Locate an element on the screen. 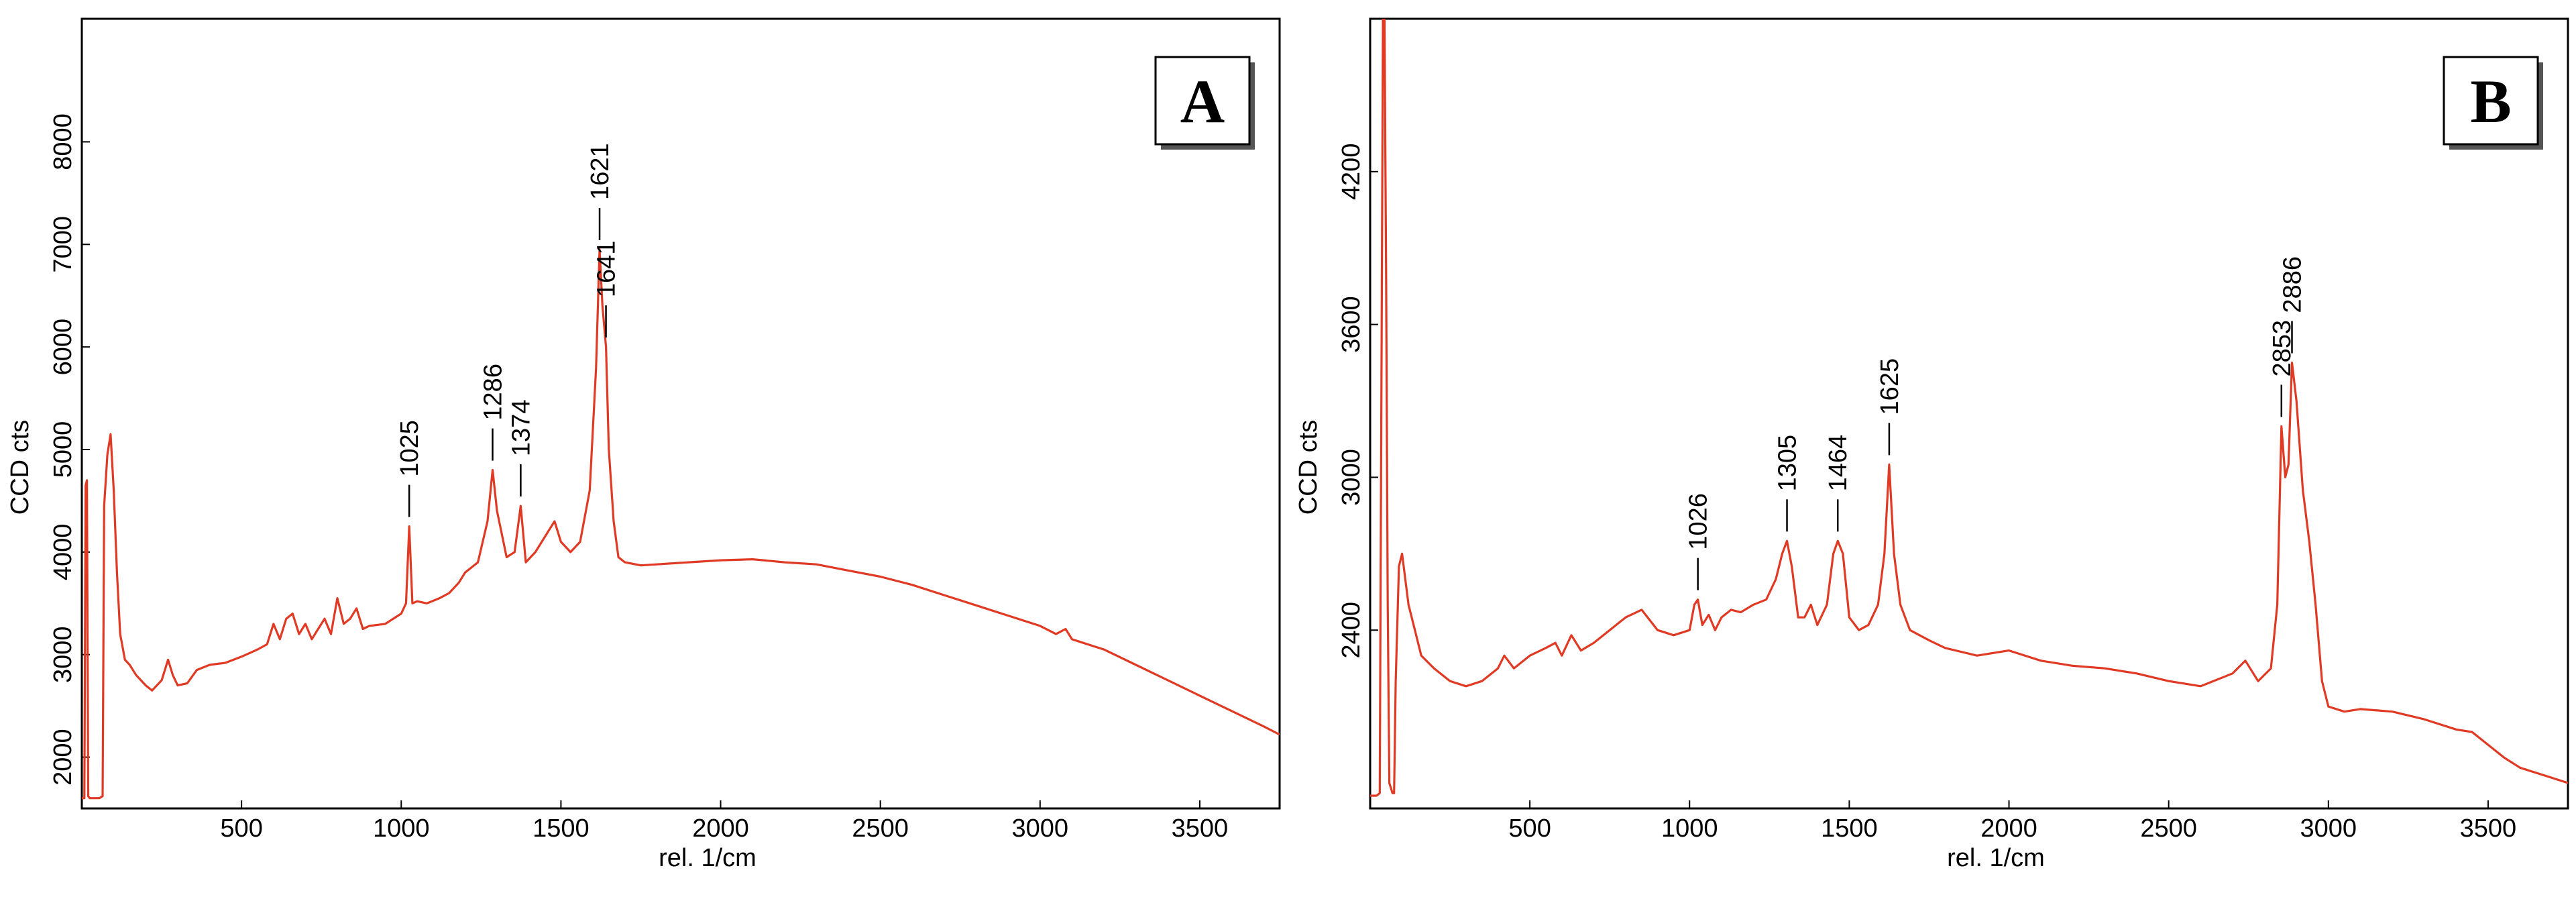  peak-label: 1286 is located at coordinates (493, 392).